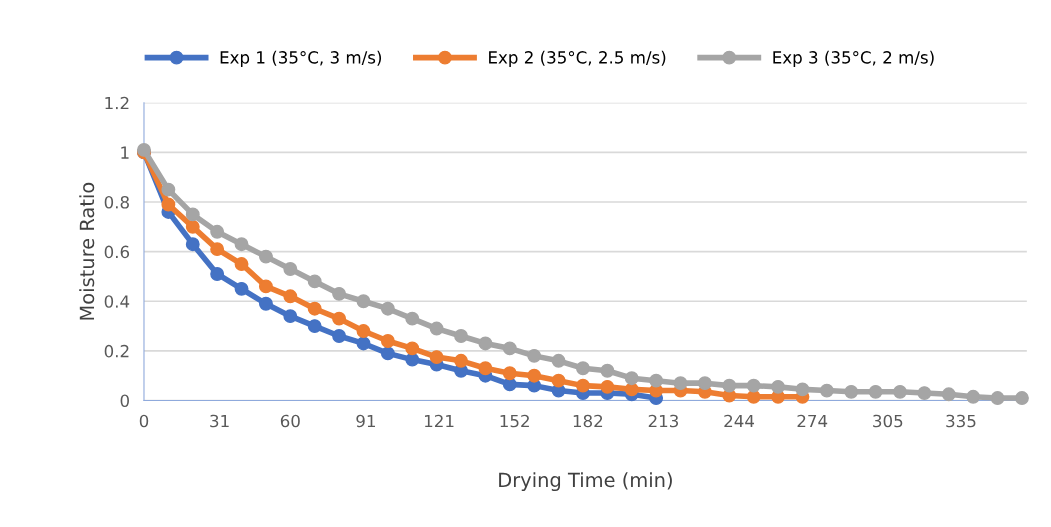 The image size is (1051, 527). Describe the element at coordinates (585, 482) in the screenshot. I see `x-axis-title: Drying Time (min)` at that location.